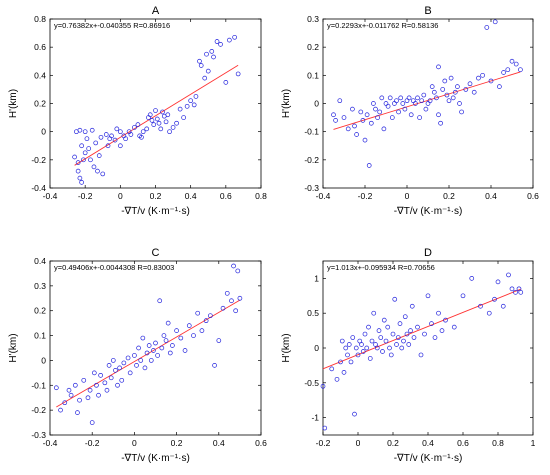 This screenshot has width=550, height=475. What do you see at coordinates (463, 443) in the screenshot?
I see `x-tick-label: 0.6` at bounding box center [463, 443].